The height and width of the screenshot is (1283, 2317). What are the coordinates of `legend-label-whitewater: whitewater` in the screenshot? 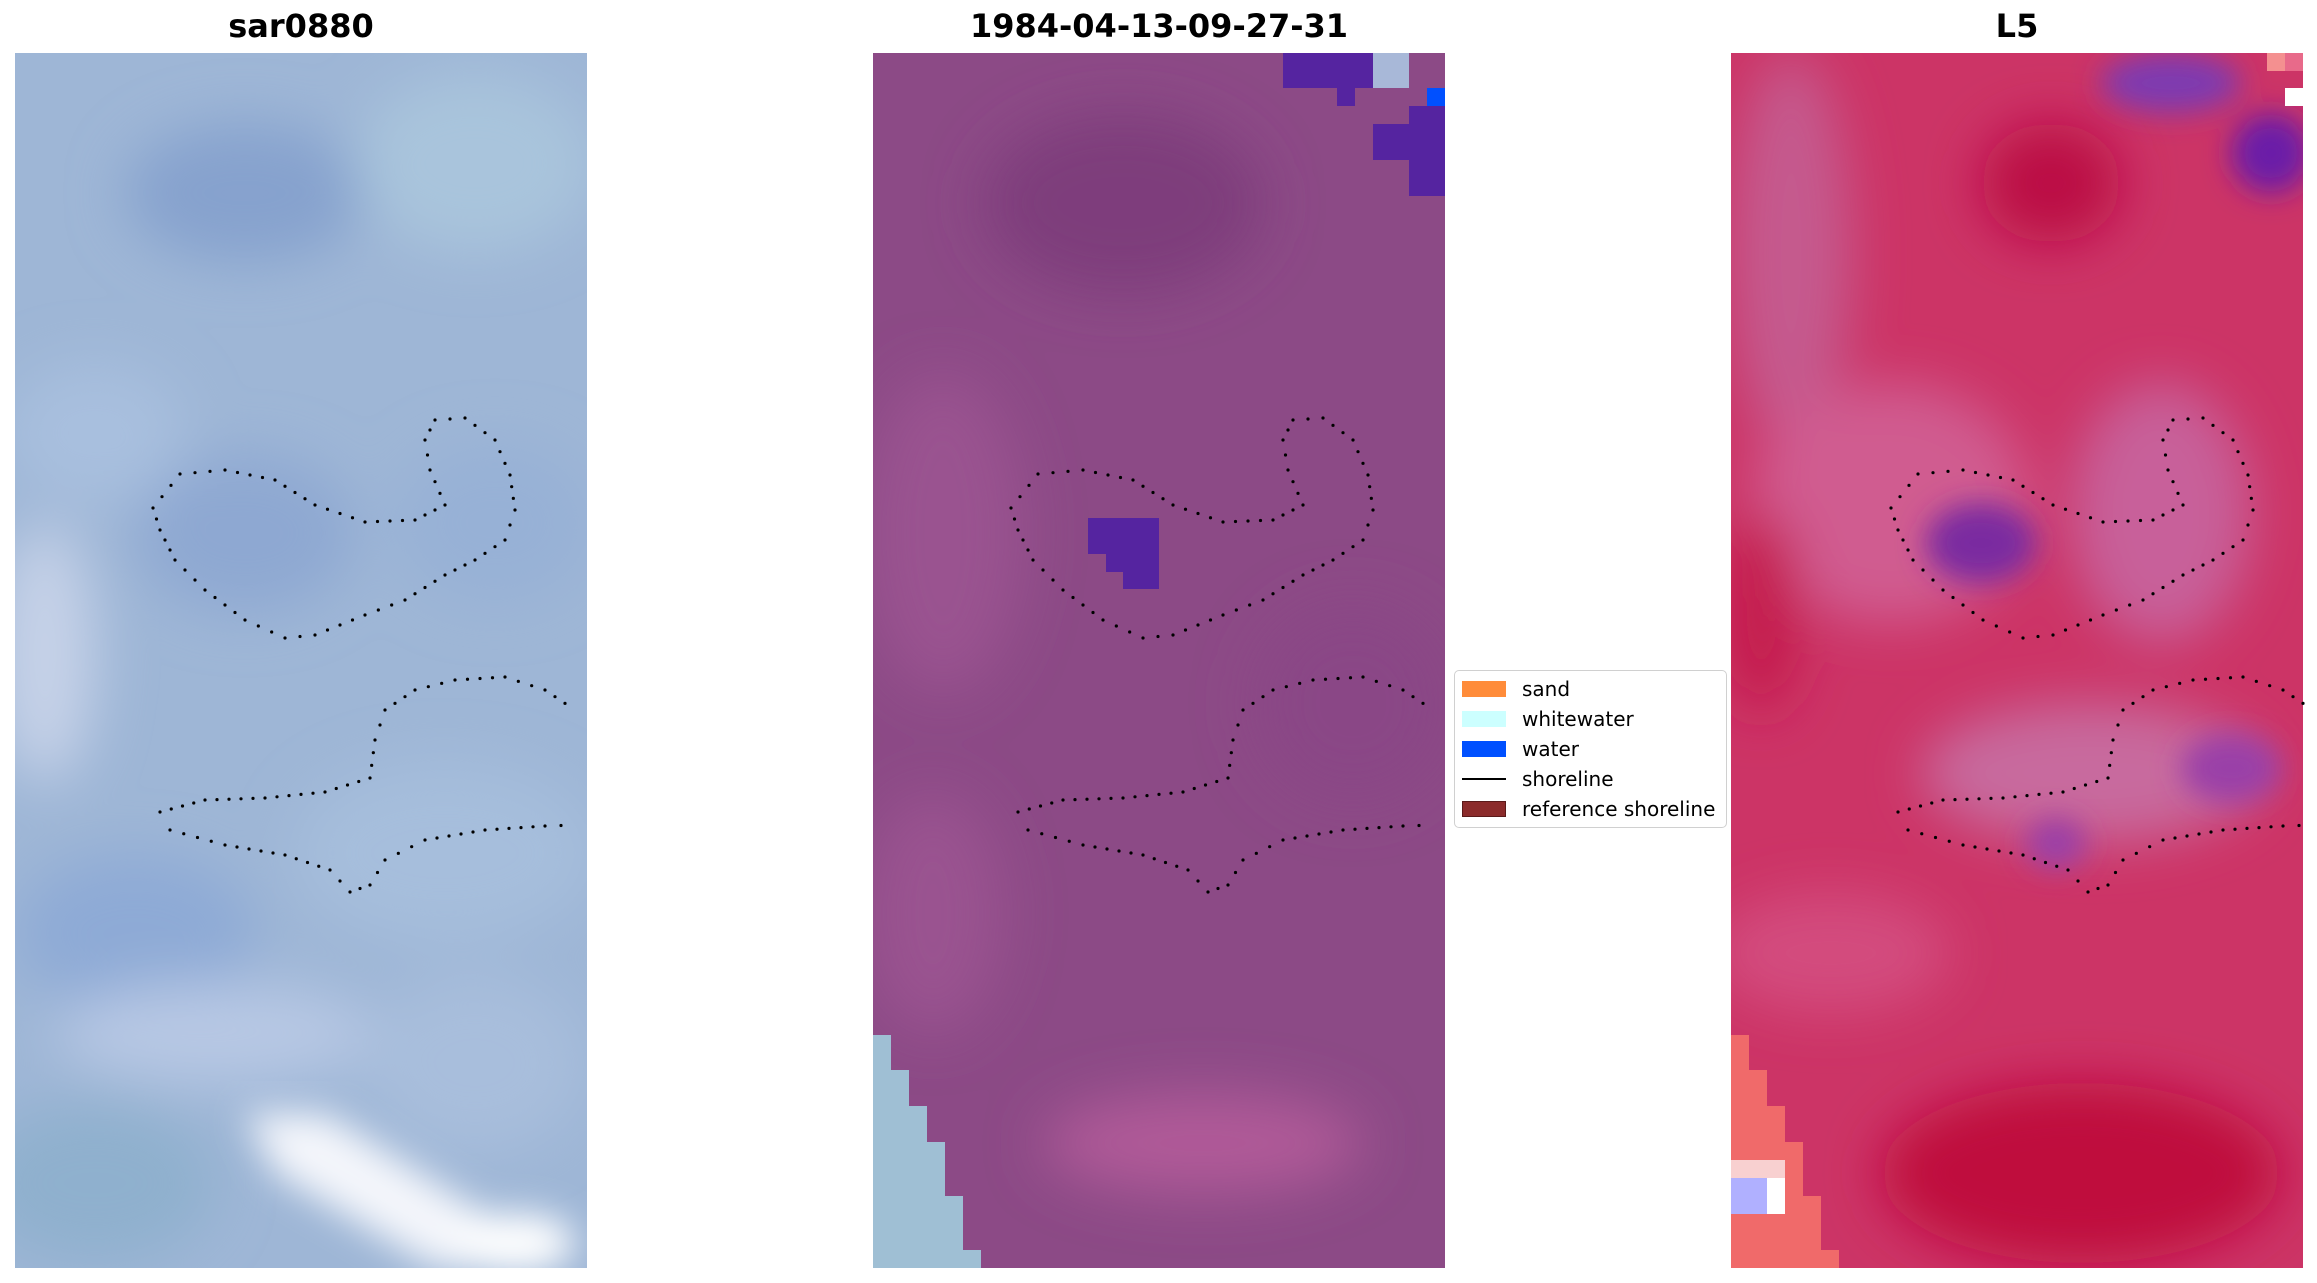 It's located at (1578, 719).